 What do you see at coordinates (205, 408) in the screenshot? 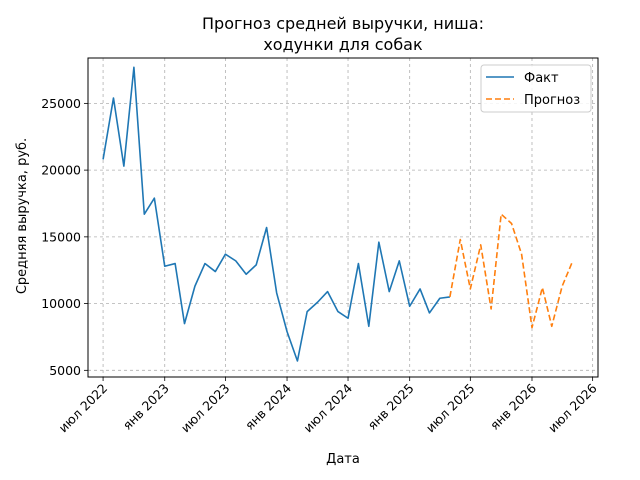
I see `x-tick-label: июл 2023` at bounding box center [205, 408].